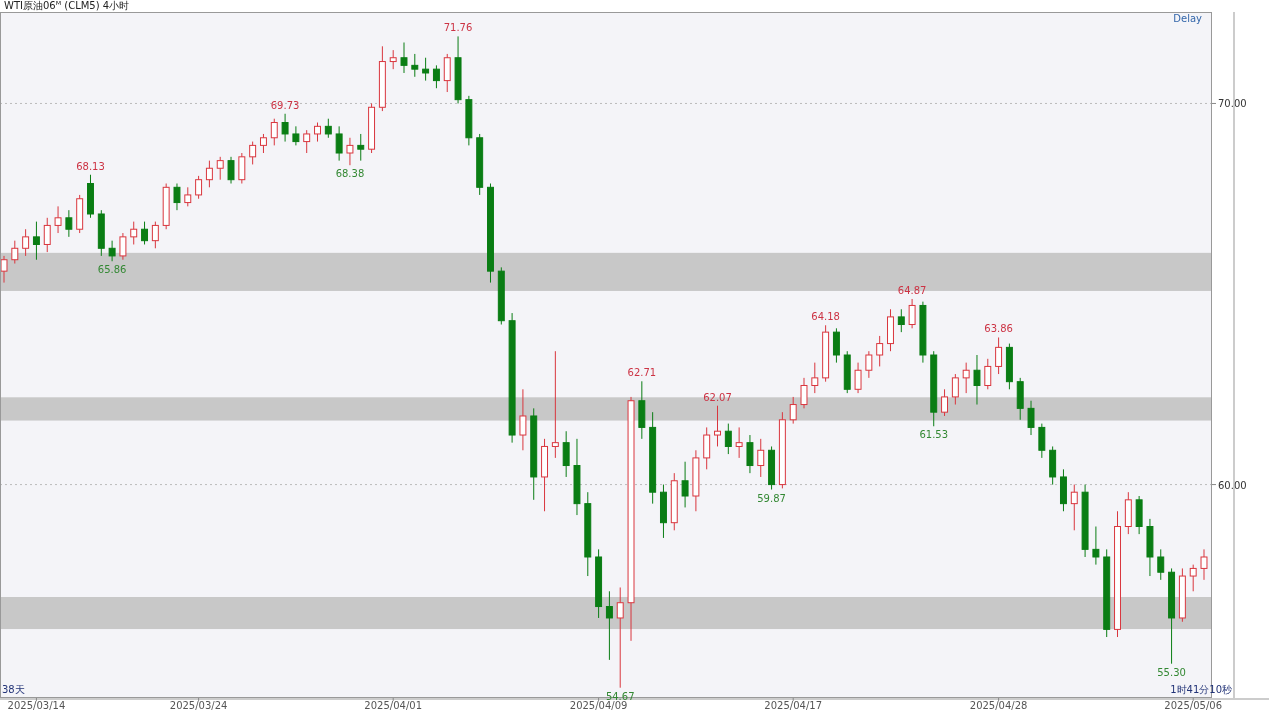 Image resolution: width=1269 pixels, height=712 pixels. What do you see at coordinates (1171, 672) in the screenshot?
I see `annotation: 55.30` at bounding box center [1171, 672].